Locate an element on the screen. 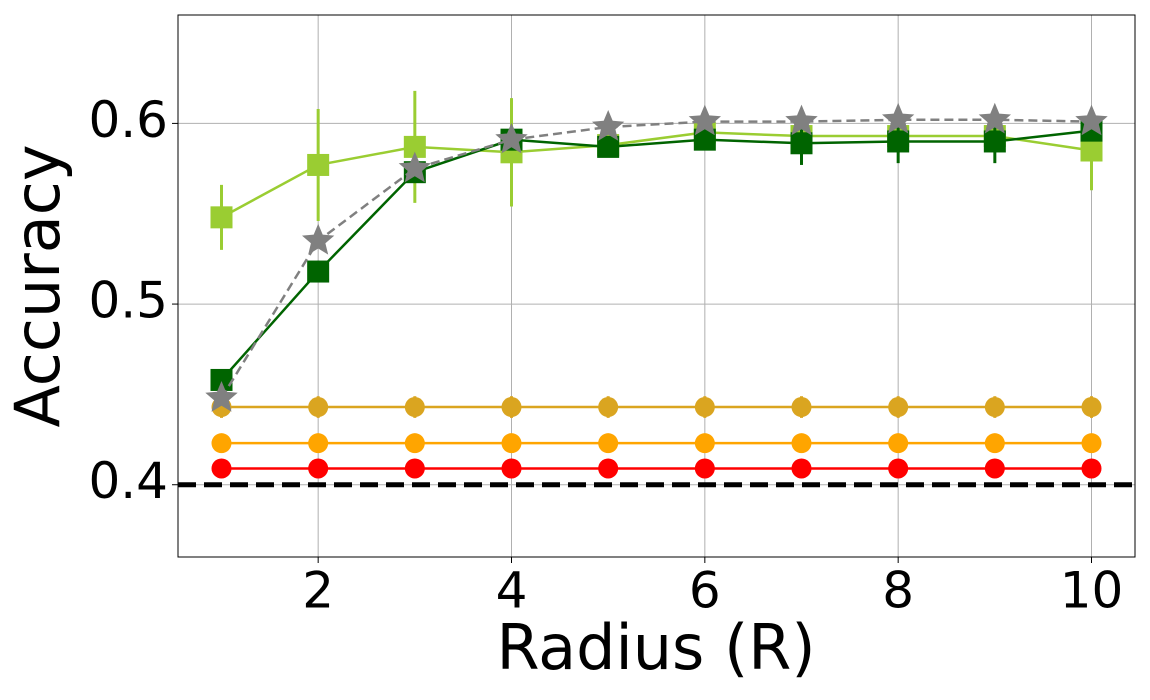  series-line is located at coordinates (656, 175).